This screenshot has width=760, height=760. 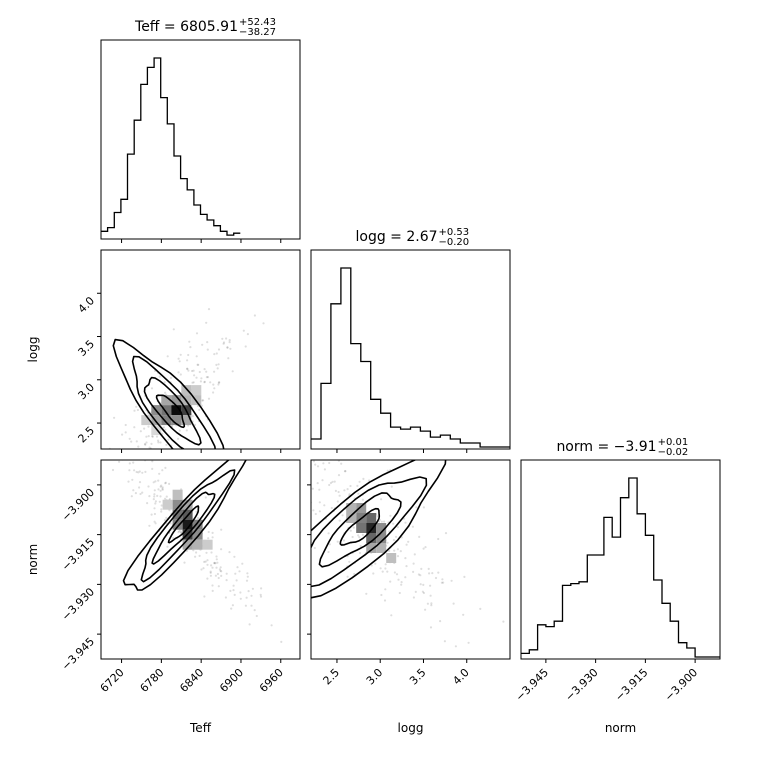 What do you see at coordinates (33, 559) in the screenshot?
I see `y-axis-label-norm: norm` at bounding box center [33, 559].